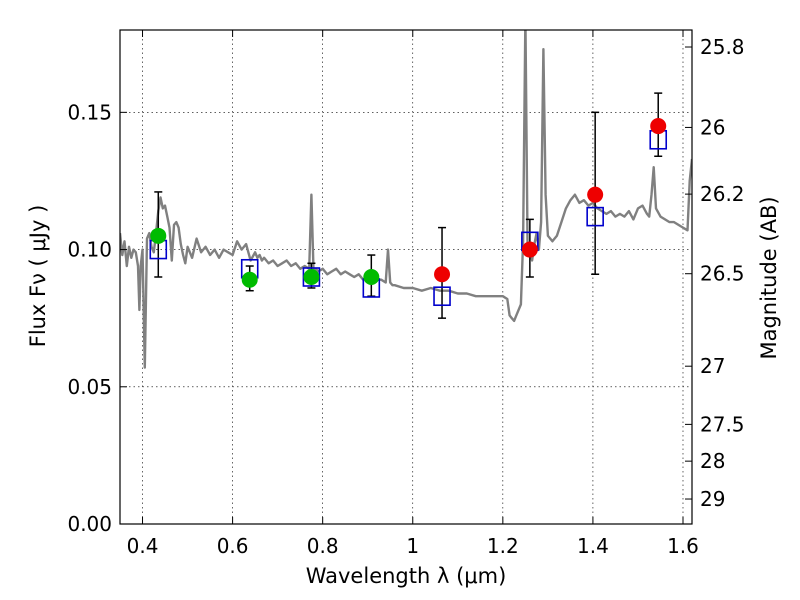  Describe the element at coordinates (89, 387) in the screenshot. I see `y-tick-label: 0.05` at that location.